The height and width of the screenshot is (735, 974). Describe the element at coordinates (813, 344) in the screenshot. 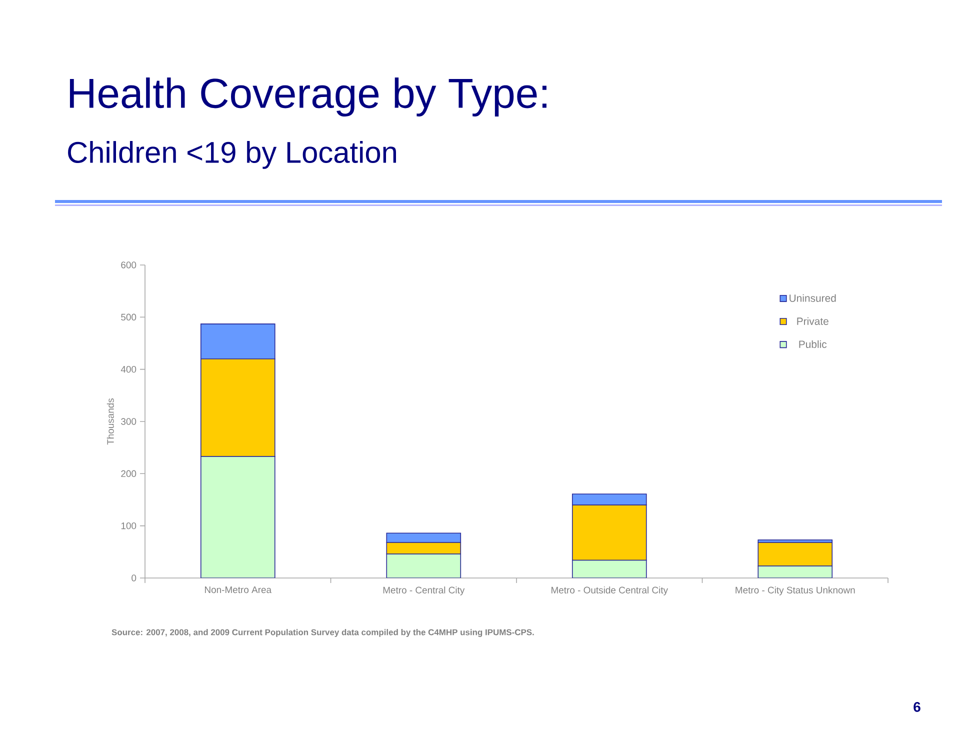

I see `legend-label: Public` at that location.